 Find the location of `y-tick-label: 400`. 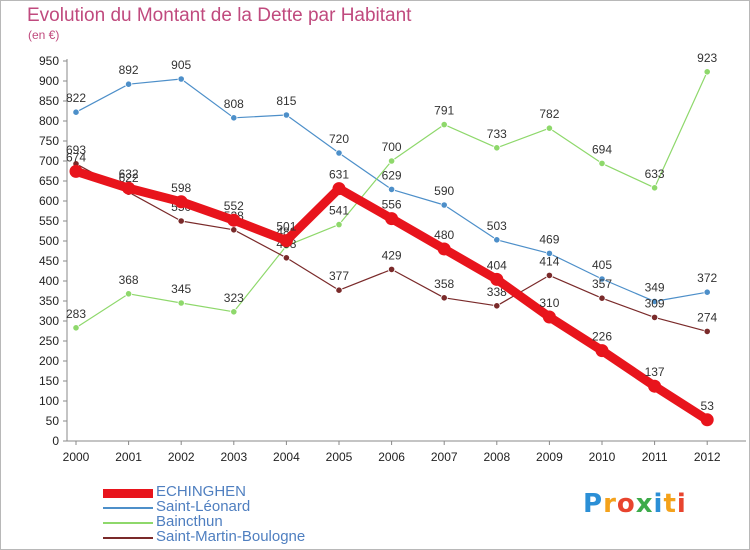

y-tick-label: 400 is located at coordinates (49, 281).